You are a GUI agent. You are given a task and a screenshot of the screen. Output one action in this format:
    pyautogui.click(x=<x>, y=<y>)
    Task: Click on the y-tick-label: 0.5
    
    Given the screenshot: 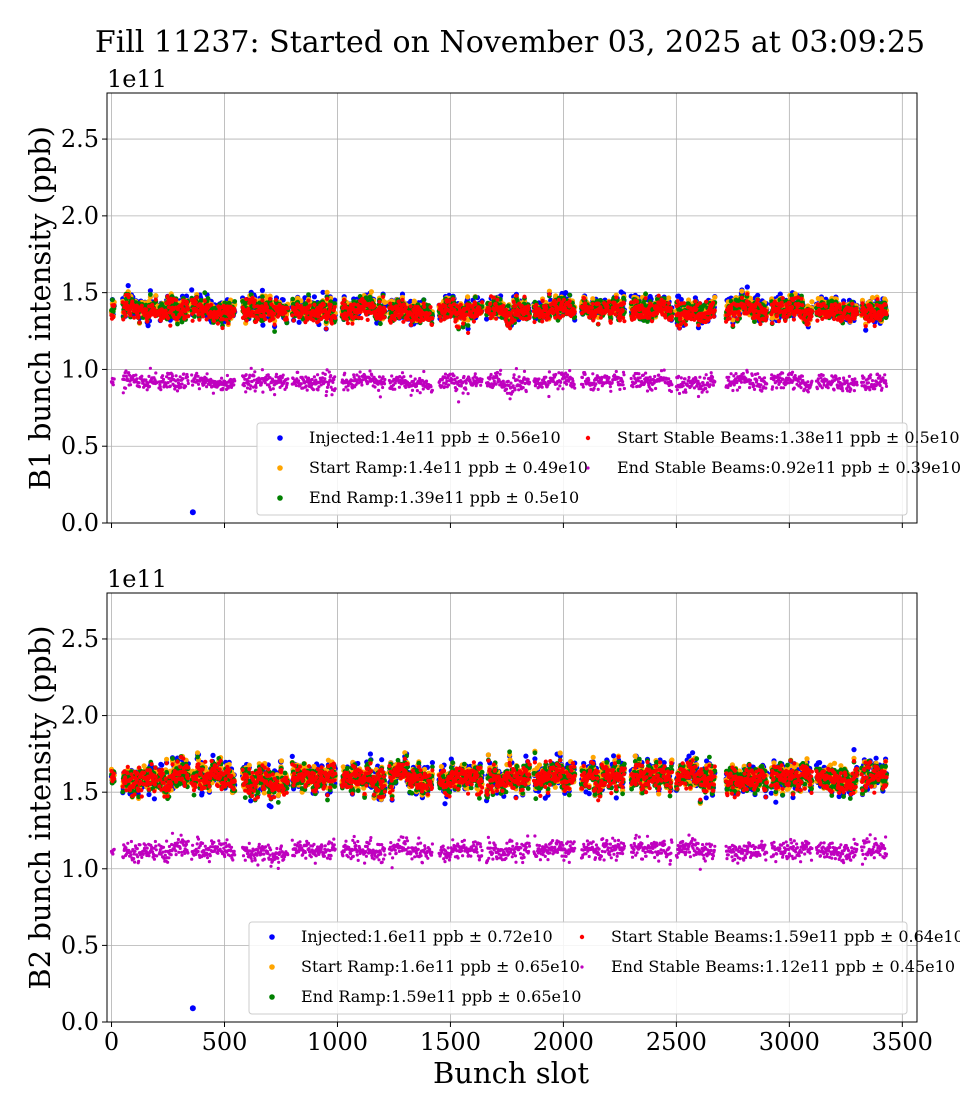 What is the action you would take?
    pyautogui.click(x=80, y=446)
    